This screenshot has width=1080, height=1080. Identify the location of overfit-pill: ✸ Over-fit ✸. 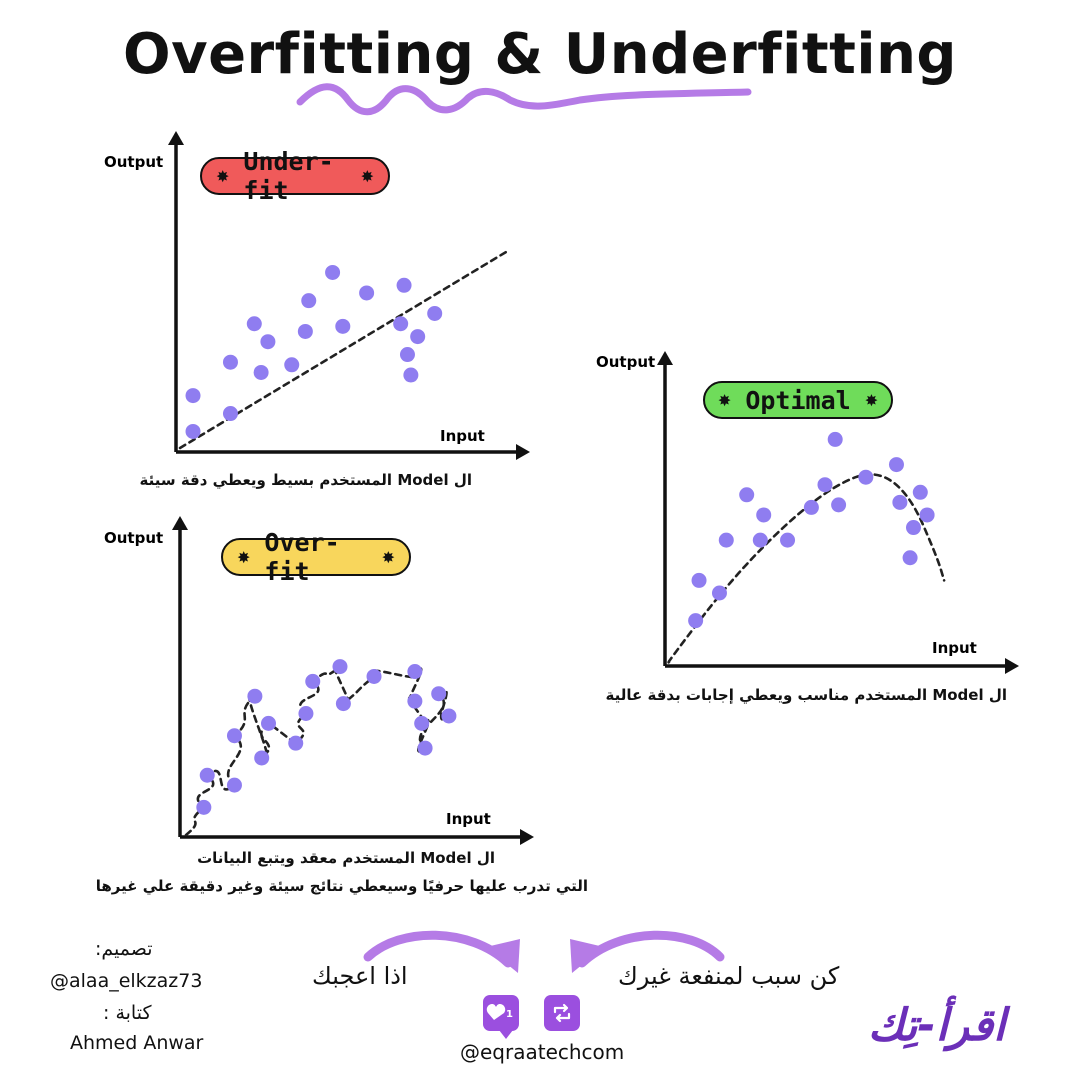
(316, 557).